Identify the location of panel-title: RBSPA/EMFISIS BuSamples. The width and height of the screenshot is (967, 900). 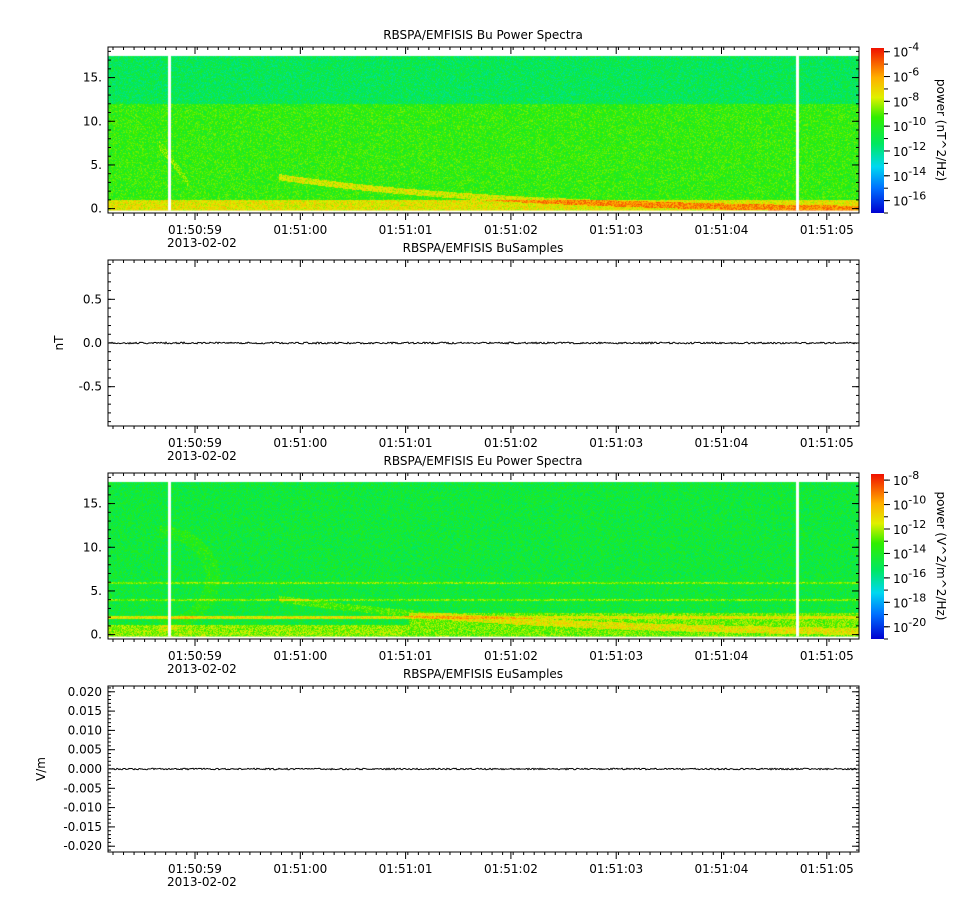
(483, 248).